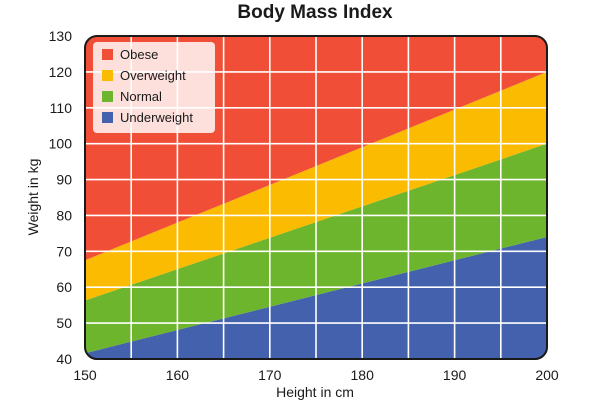 The image size is (600, 400). Describe the element at coordinates (107, 54) in the screenshot. I see `legend-swatch-obese` at that location.